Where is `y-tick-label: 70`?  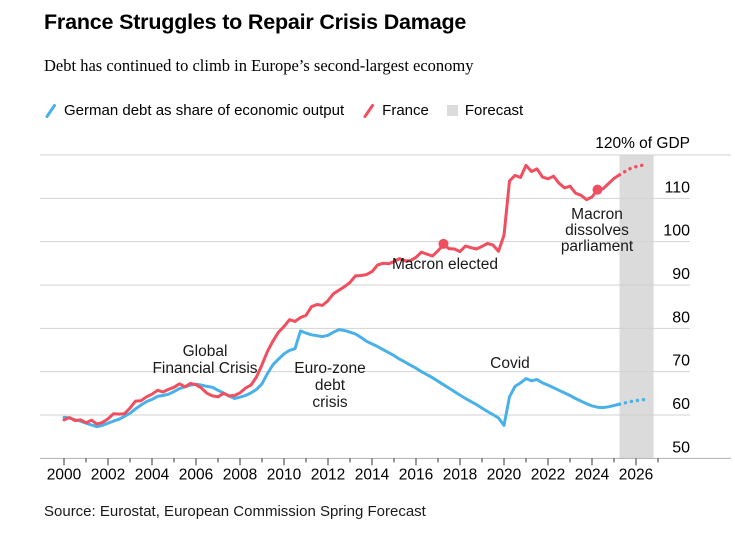
y-tick-label: 70 is located at coordinates (681, 361).